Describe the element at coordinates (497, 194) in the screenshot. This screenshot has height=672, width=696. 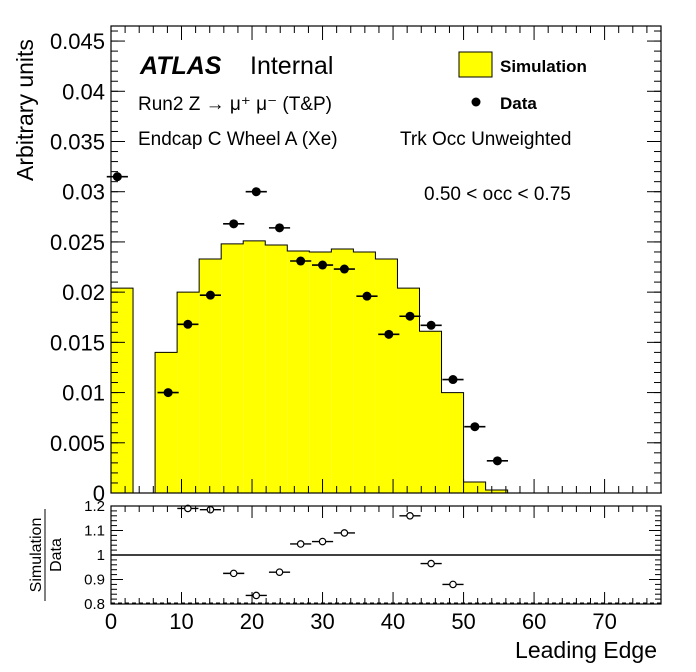
I see `annotation-occupancy-range: 0.50 < occ < 0.75` at that location.